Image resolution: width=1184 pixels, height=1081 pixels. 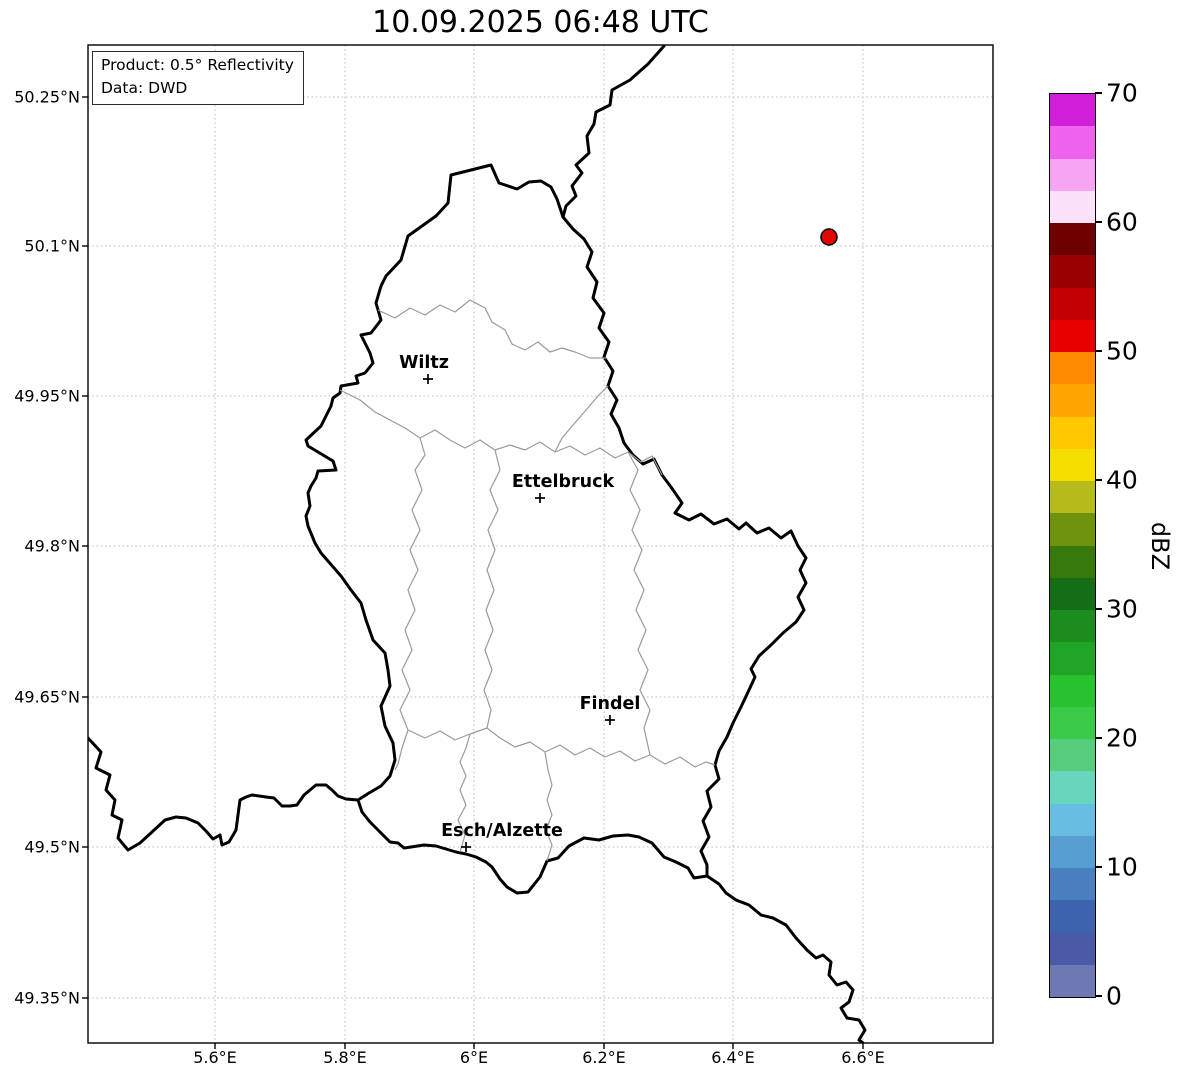 I want to click on y-tick-label: 49.5°N, so click(x=52, y=847).